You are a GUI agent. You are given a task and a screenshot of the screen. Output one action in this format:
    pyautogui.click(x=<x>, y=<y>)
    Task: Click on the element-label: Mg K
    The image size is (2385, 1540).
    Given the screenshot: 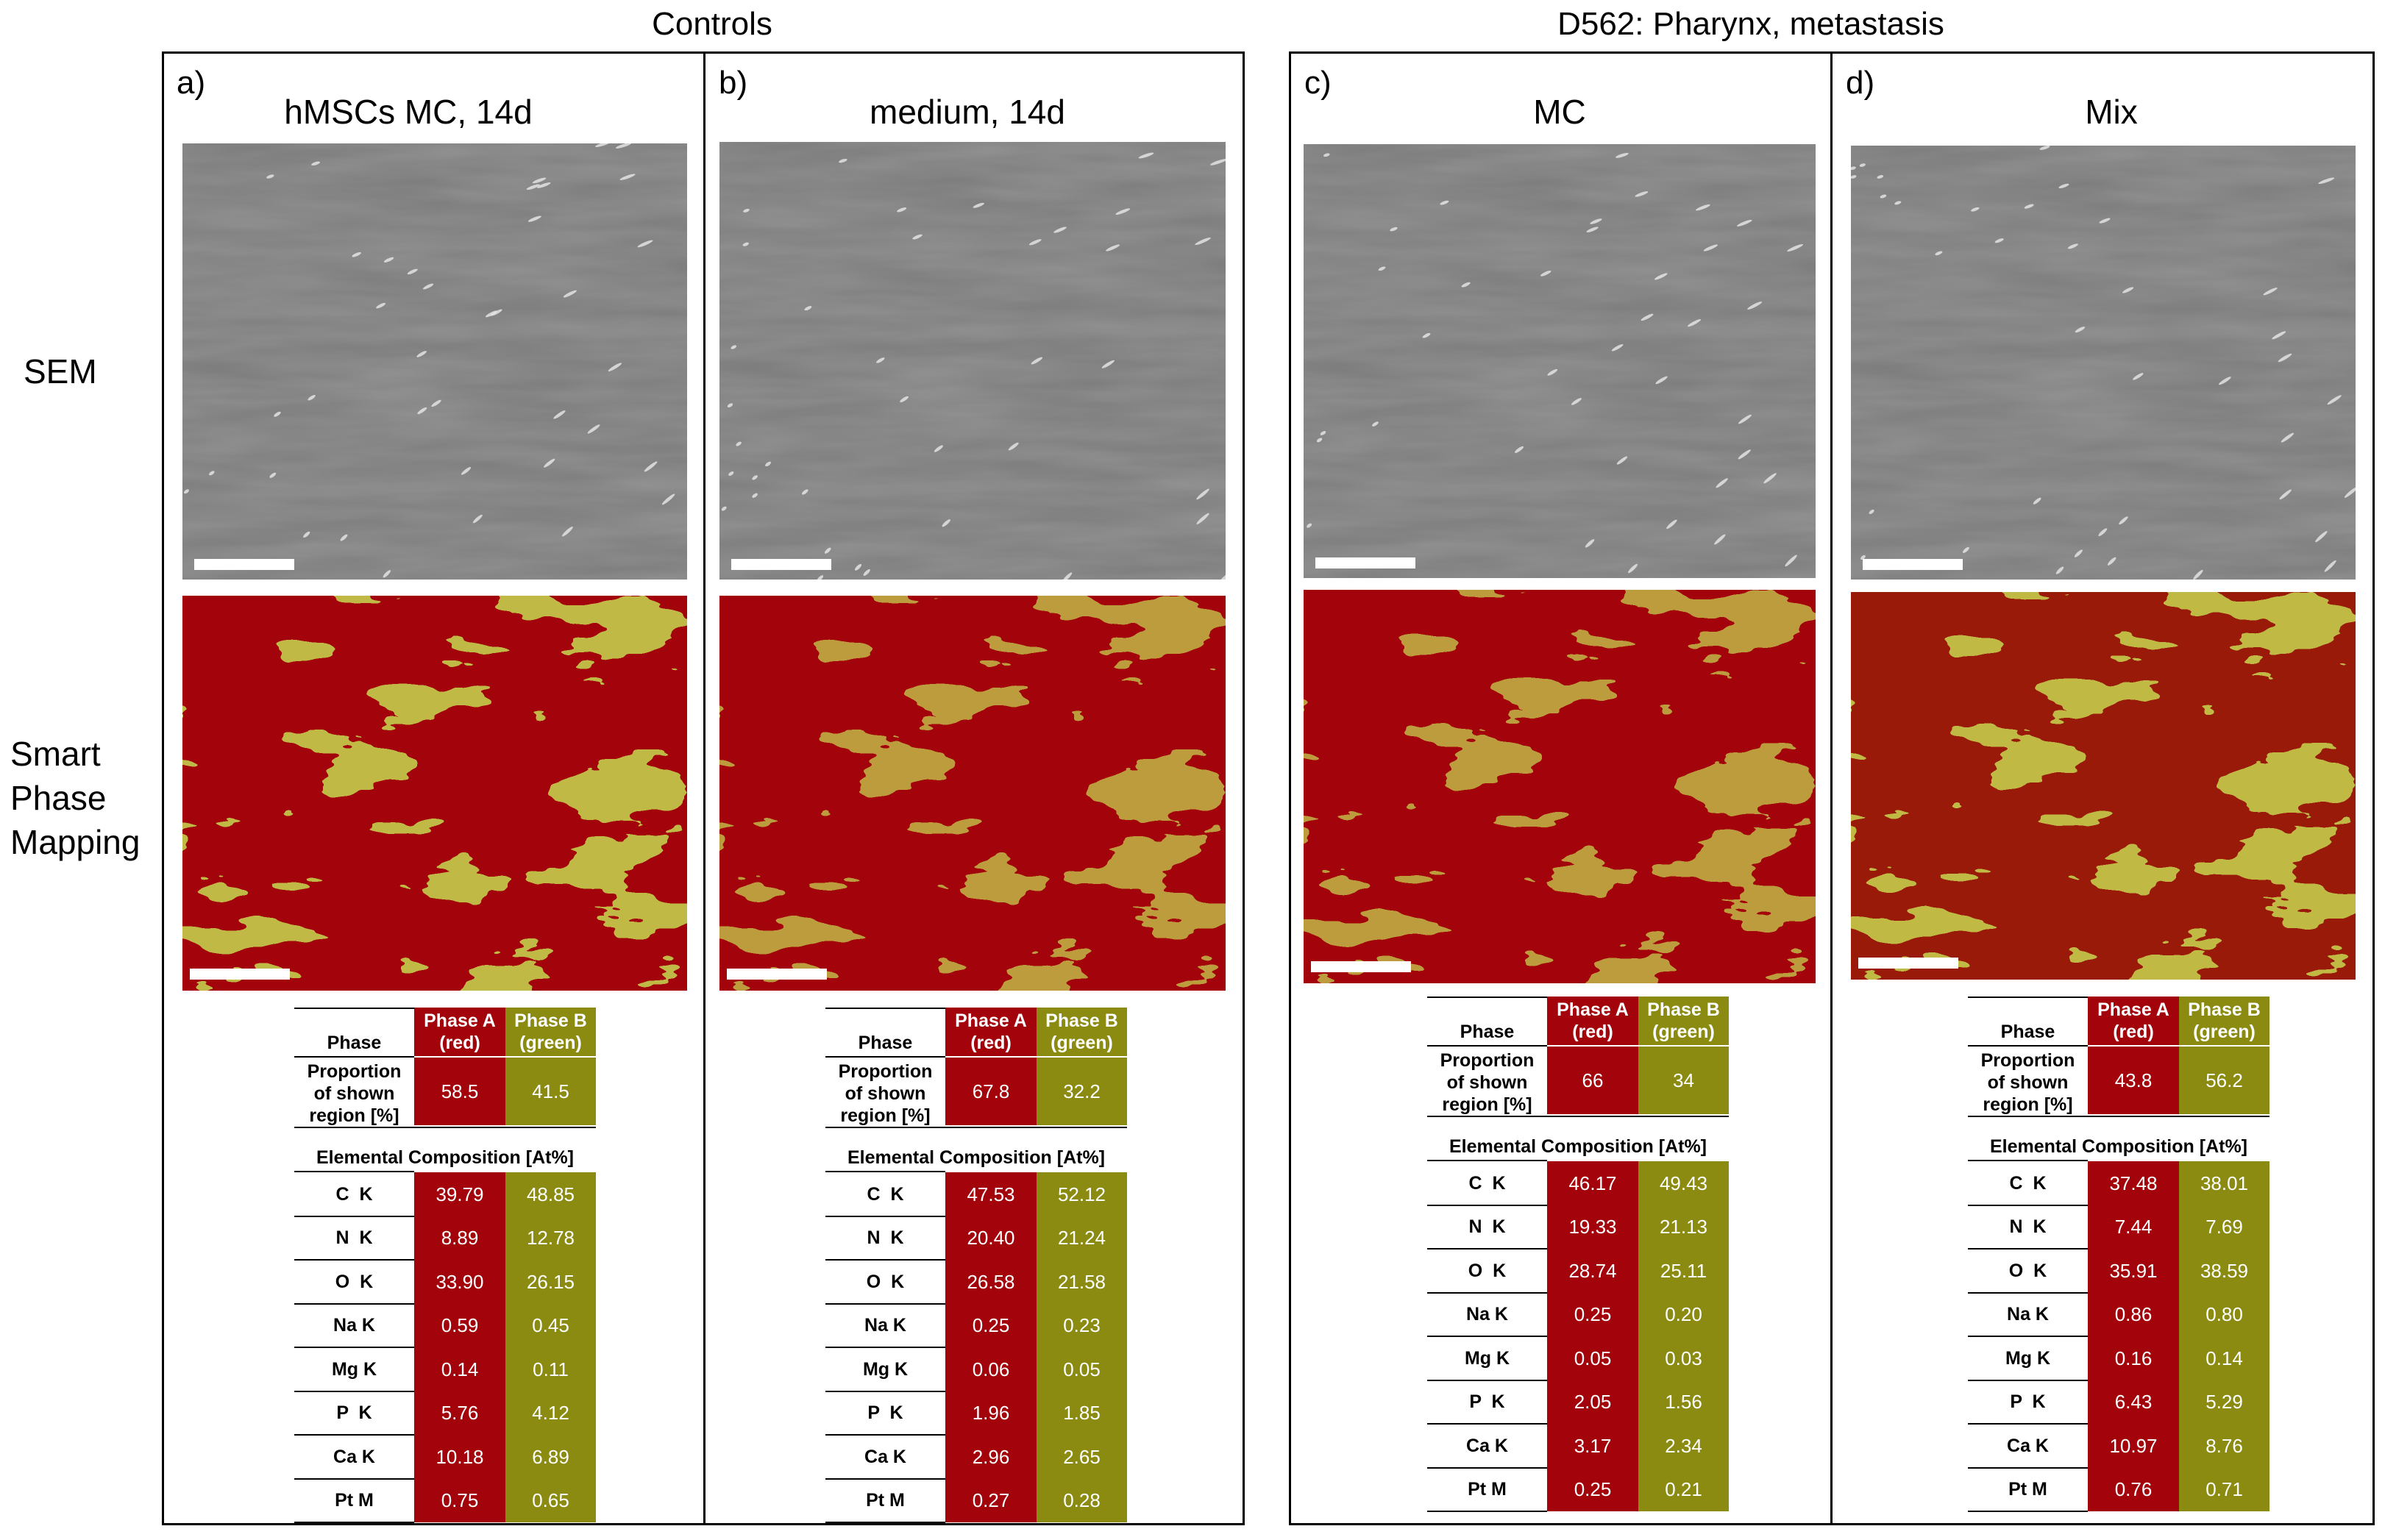 What is the action you would take?
    pyautogui.click(x=354, y=1369)
    